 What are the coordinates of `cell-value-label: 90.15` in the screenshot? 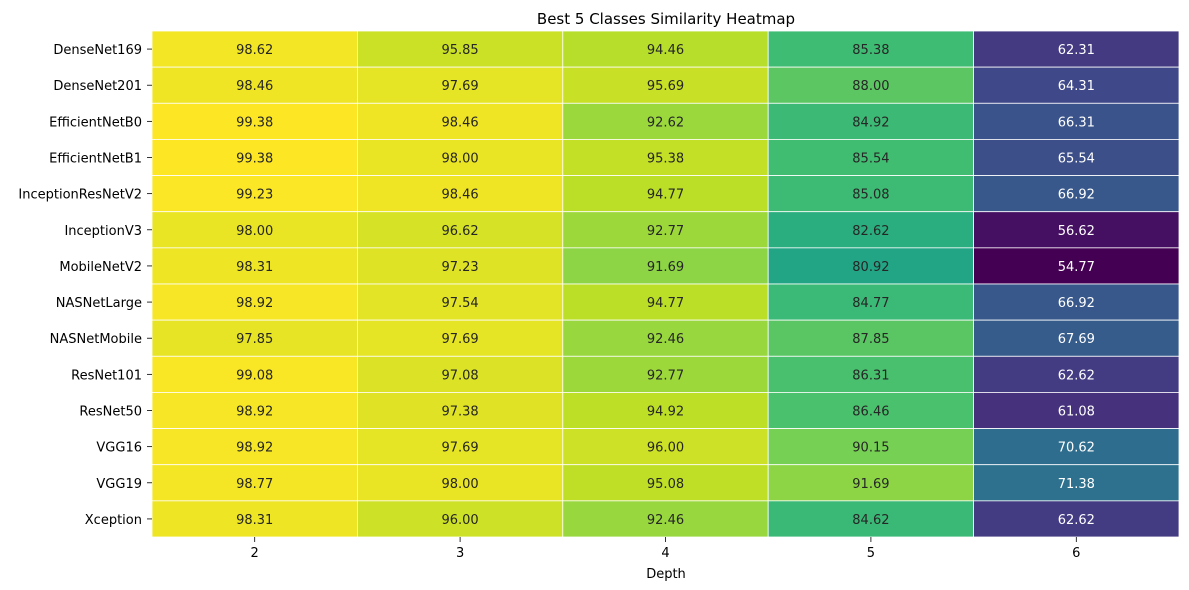 It's located at (870, 448).